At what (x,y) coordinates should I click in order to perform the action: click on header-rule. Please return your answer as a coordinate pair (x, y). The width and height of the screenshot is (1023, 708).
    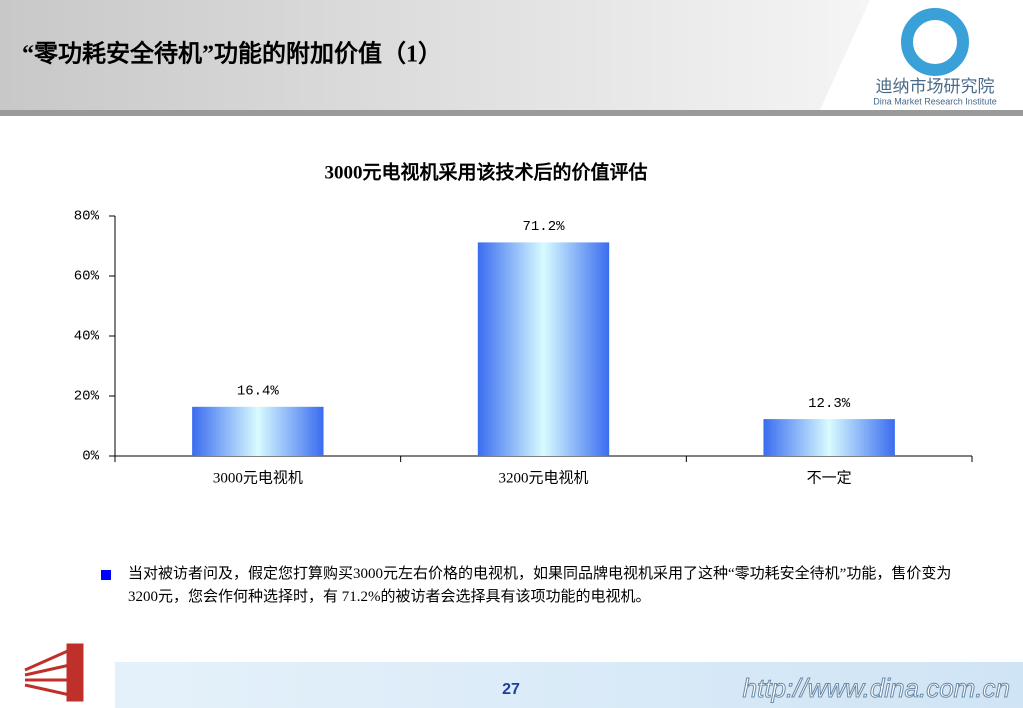
    Looking at the image, I should click on (511, 113).